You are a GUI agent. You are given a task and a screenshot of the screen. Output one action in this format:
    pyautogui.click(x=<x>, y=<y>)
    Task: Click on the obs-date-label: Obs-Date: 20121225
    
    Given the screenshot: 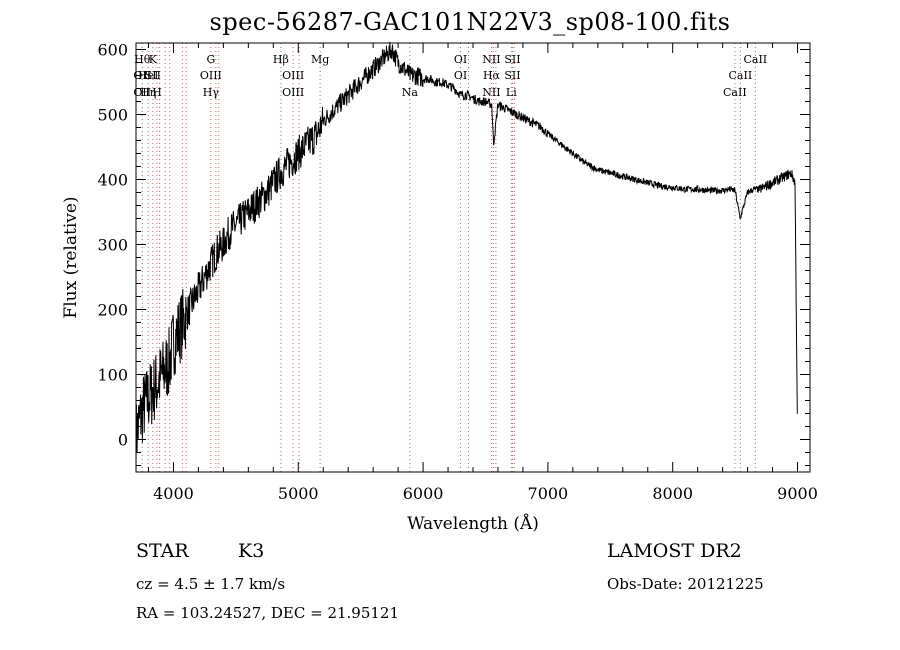 What is the action you would take?
    pyautogui.click(x=685, y=584)
    